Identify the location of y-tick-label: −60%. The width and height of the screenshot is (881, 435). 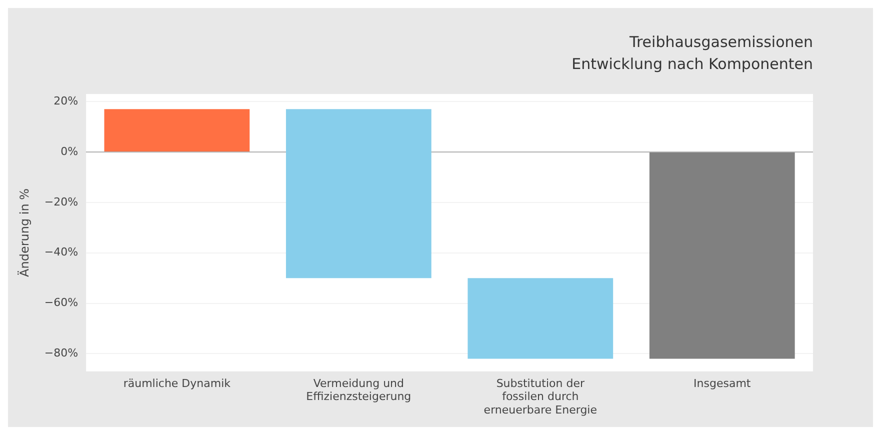
(61, 303).